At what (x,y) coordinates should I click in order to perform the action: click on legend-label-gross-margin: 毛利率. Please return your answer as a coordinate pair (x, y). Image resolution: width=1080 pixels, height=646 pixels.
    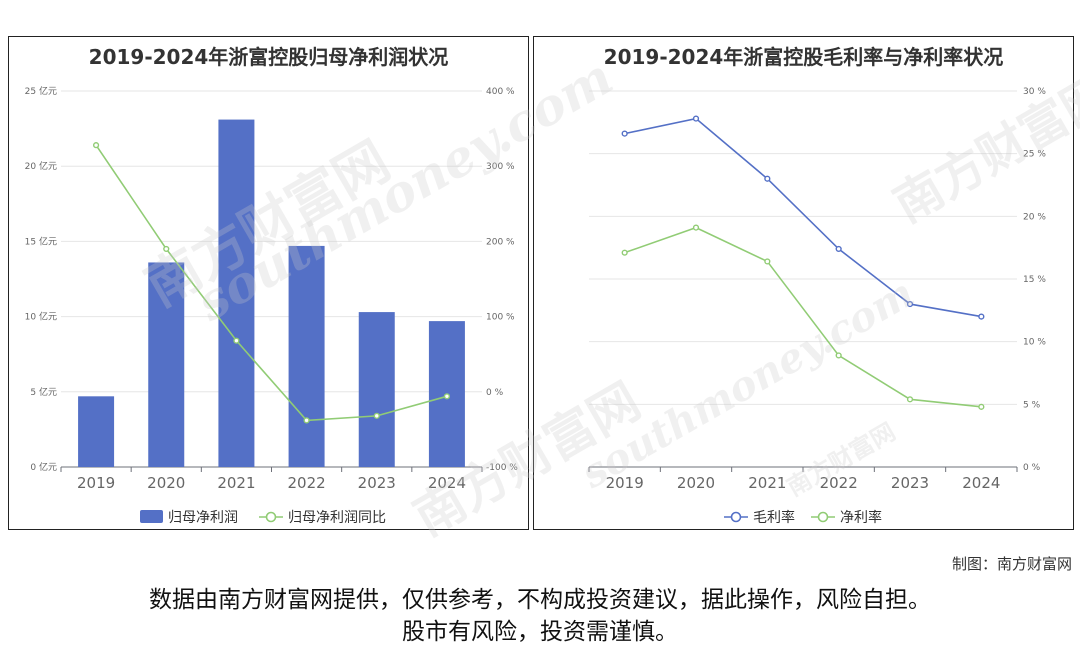
    Looking at the image, I should click on (774, 517).